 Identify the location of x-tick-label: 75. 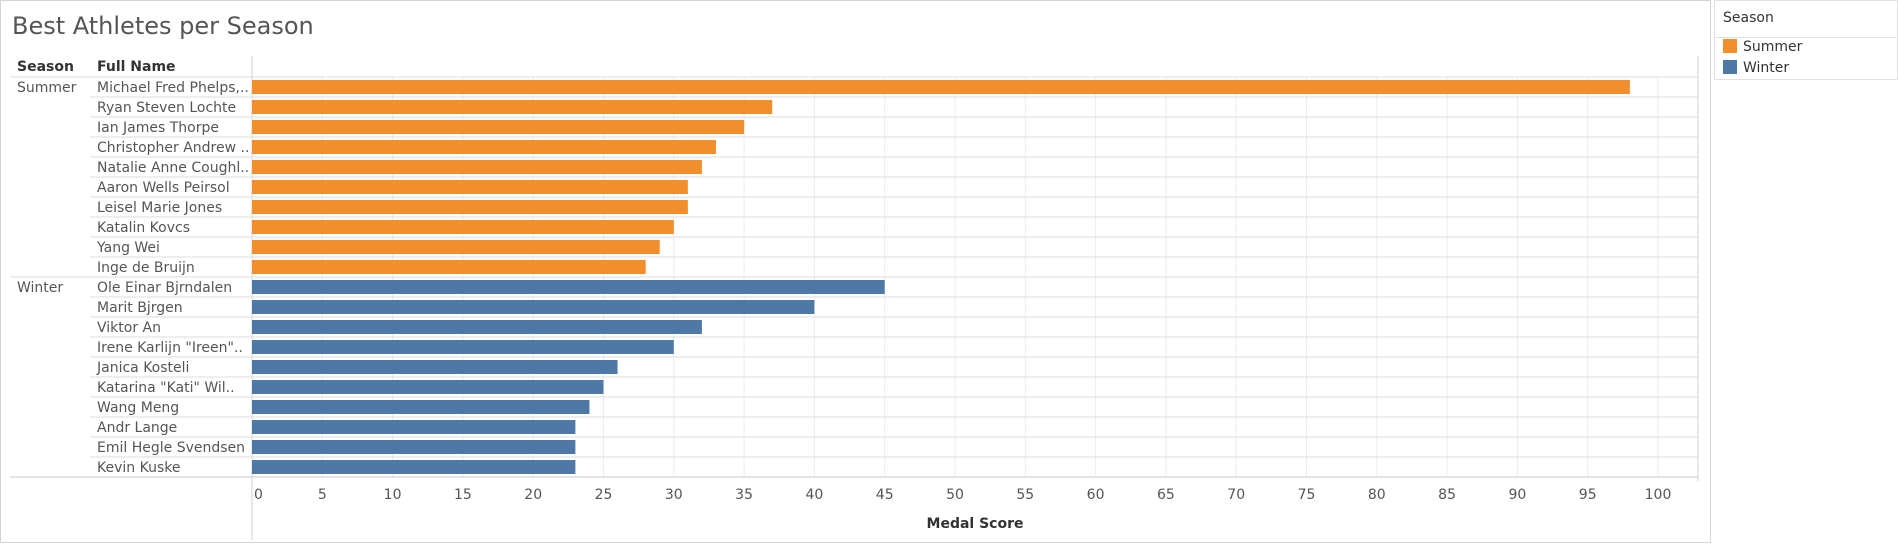
(1307, 495).